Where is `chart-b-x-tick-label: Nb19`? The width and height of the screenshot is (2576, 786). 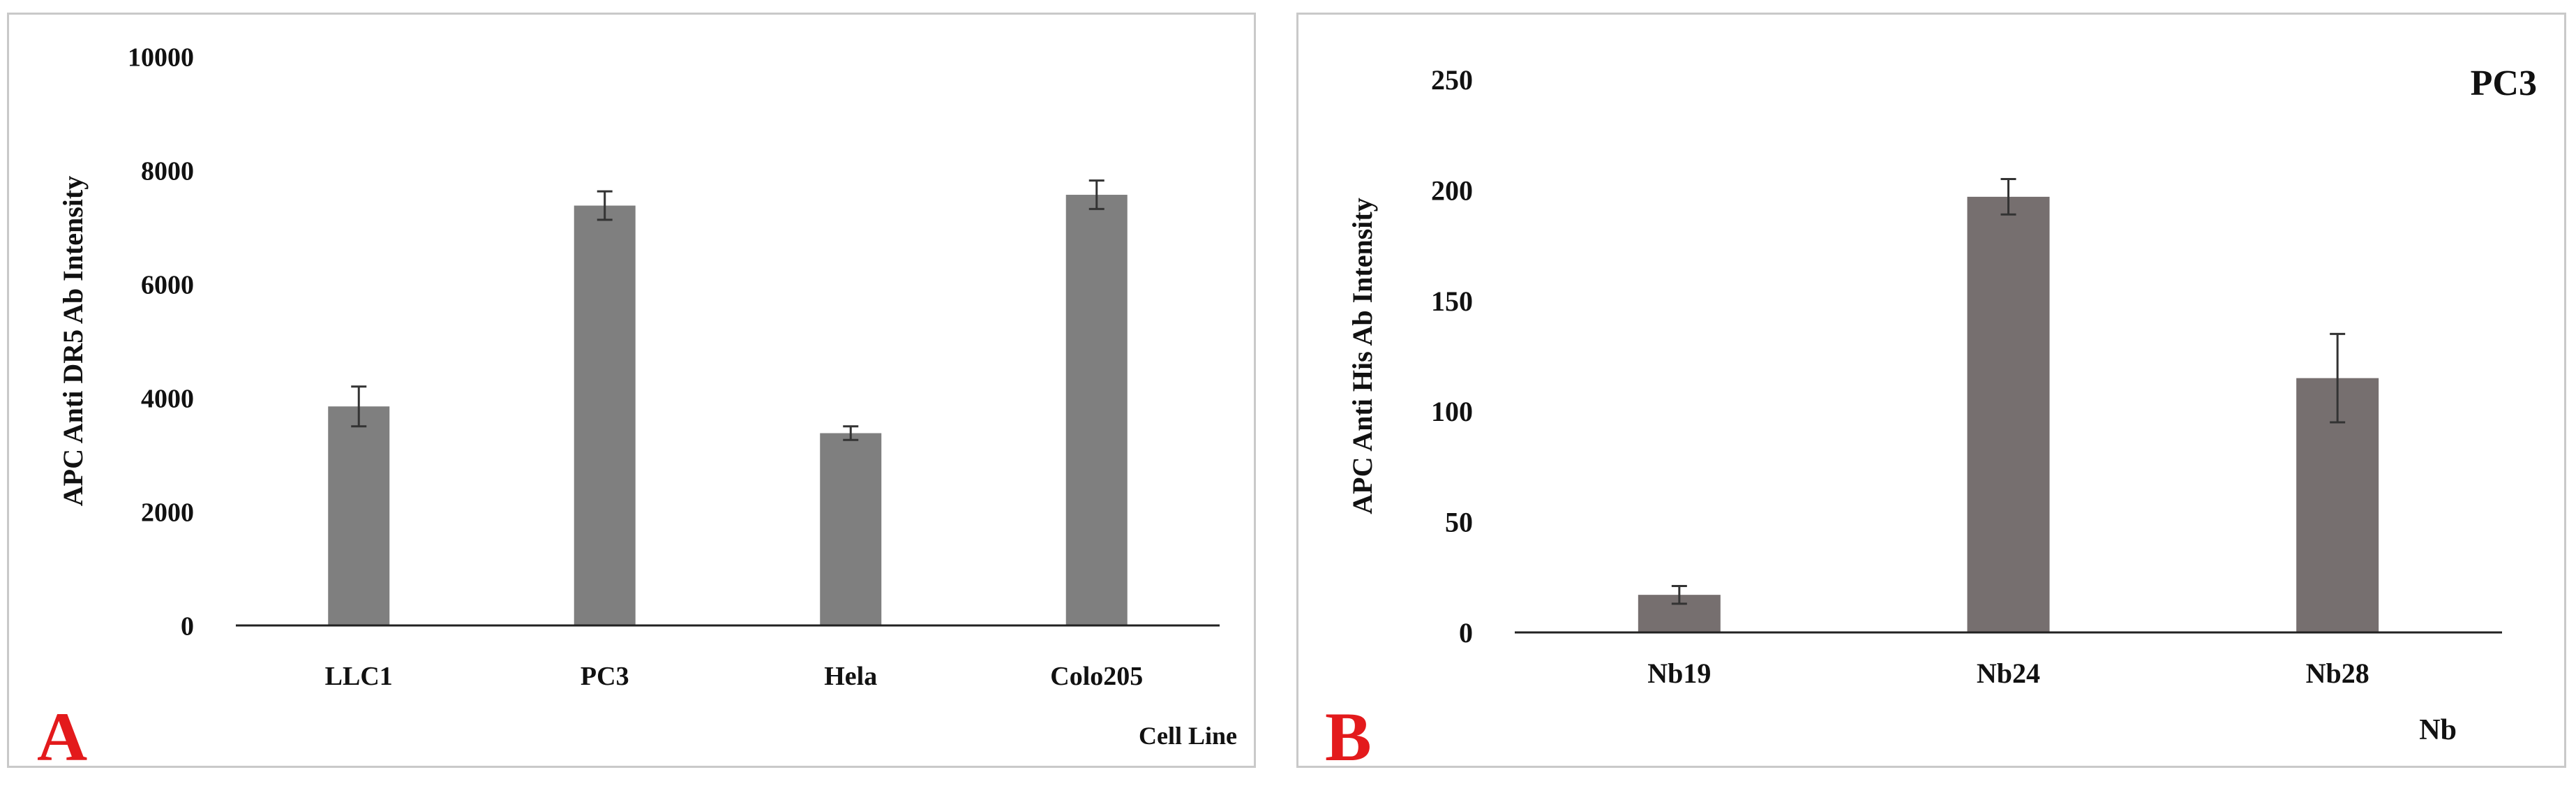 chart-b-x-tick-label: Nb19 is located at coordinates (1679, 674).